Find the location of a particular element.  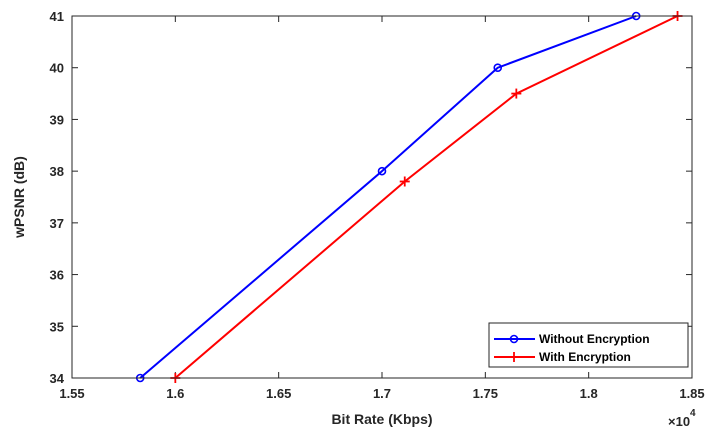

x-tick-label: 1.7 is located at coordinates (382, 393).